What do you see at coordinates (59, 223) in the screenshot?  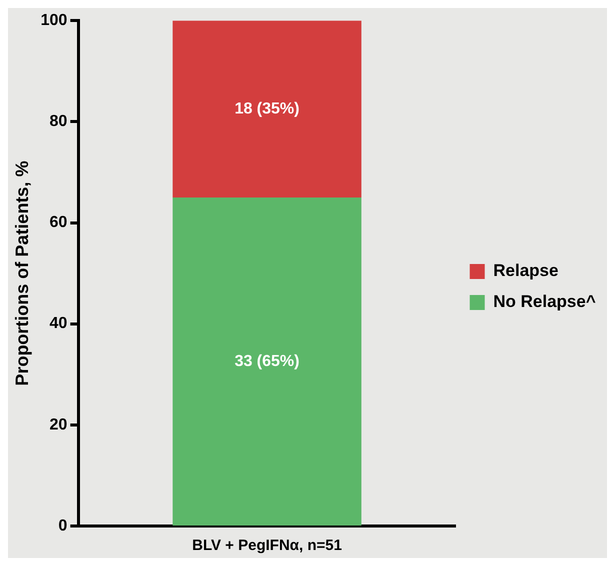 I see `y-tick-label: 60` at bounding box center [59, 223].